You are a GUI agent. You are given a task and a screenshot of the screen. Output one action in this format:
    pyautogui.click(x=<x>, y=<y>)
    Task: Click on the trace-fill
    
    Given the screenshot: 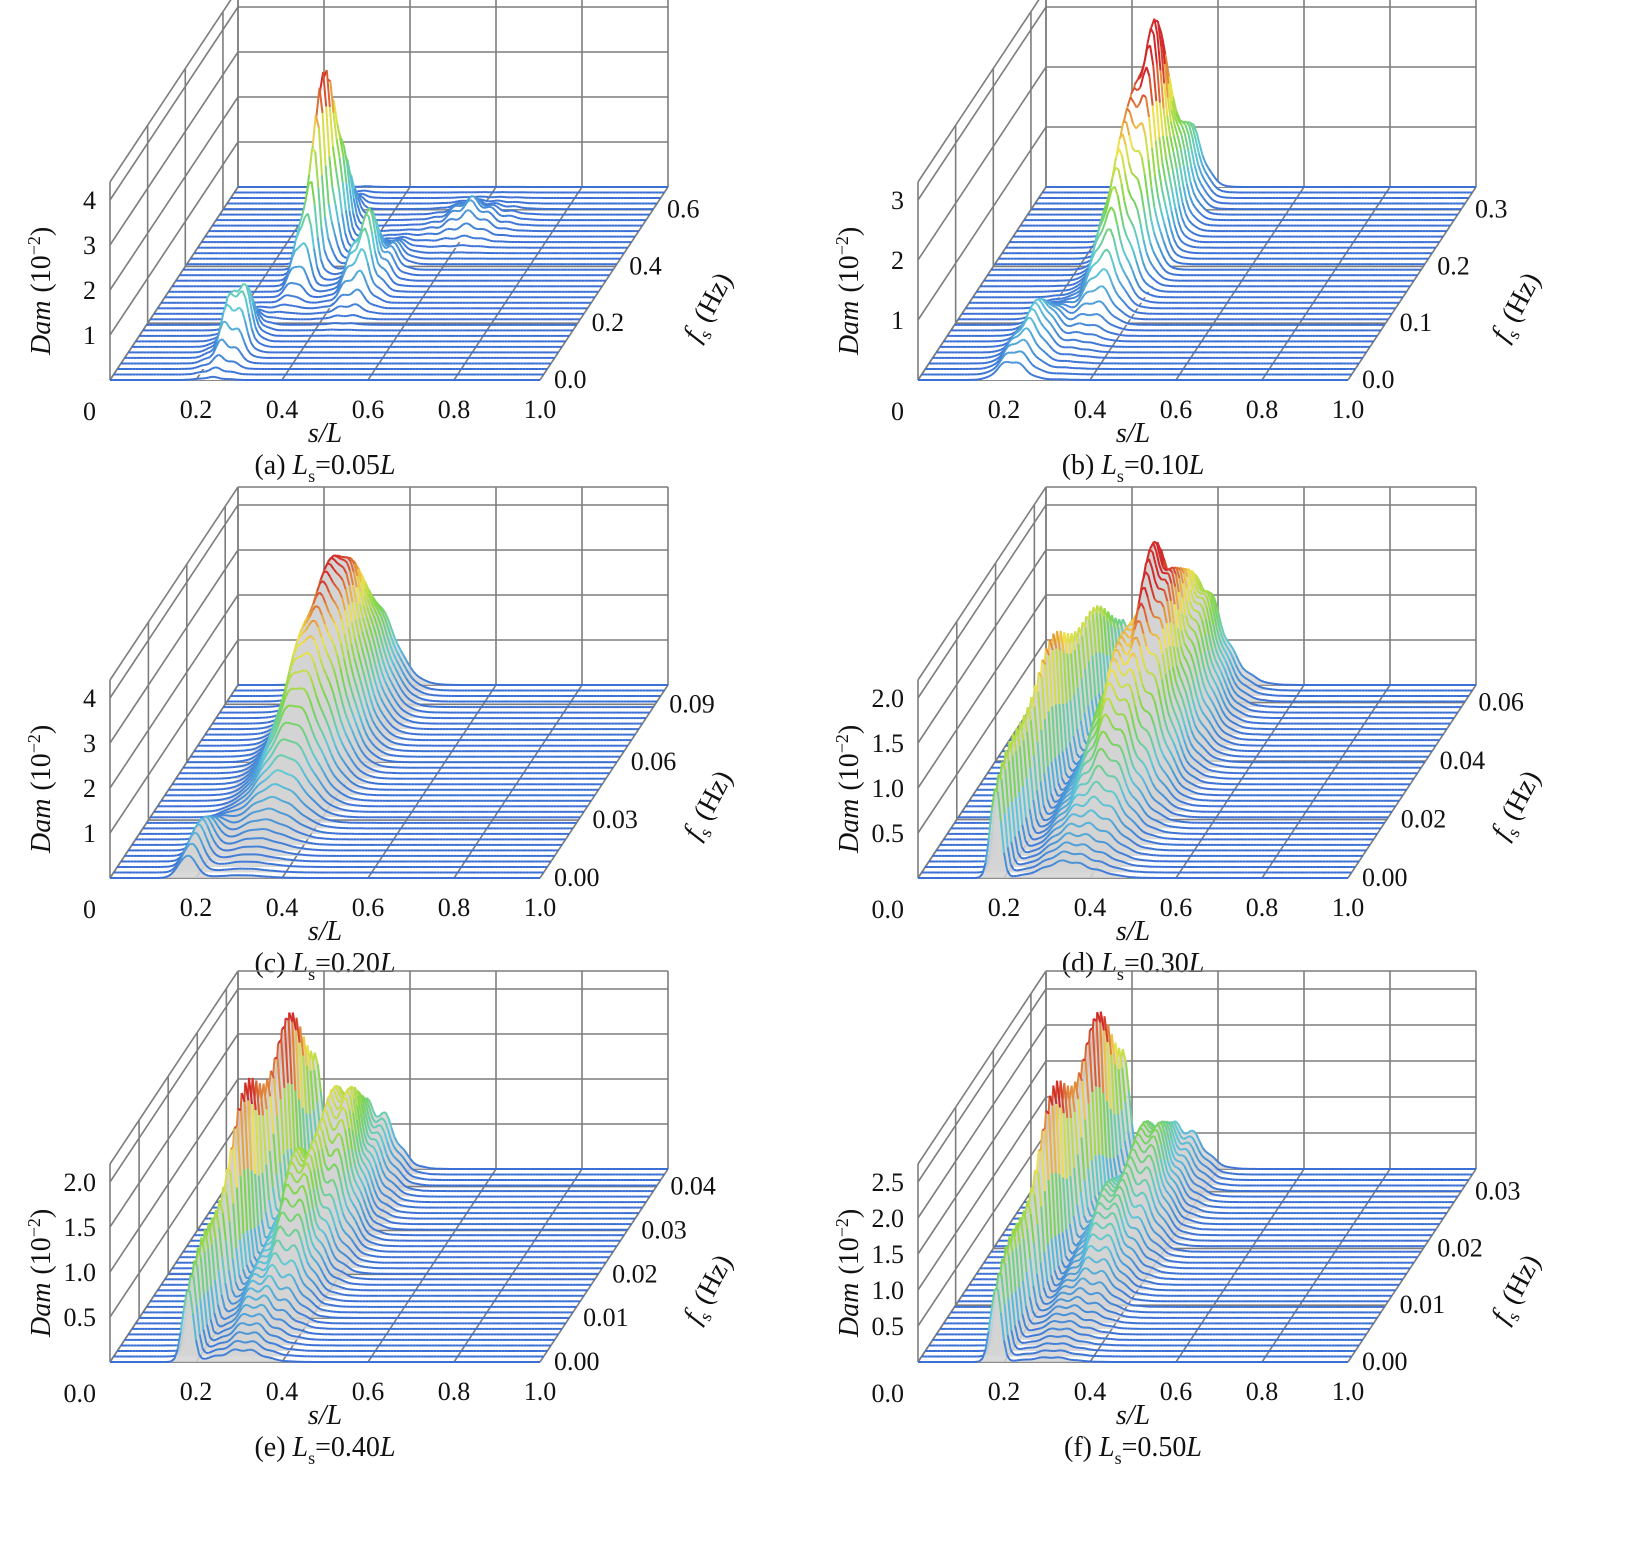 What is the action you would take?
    pyautogui.click(x=416, y=160)
    